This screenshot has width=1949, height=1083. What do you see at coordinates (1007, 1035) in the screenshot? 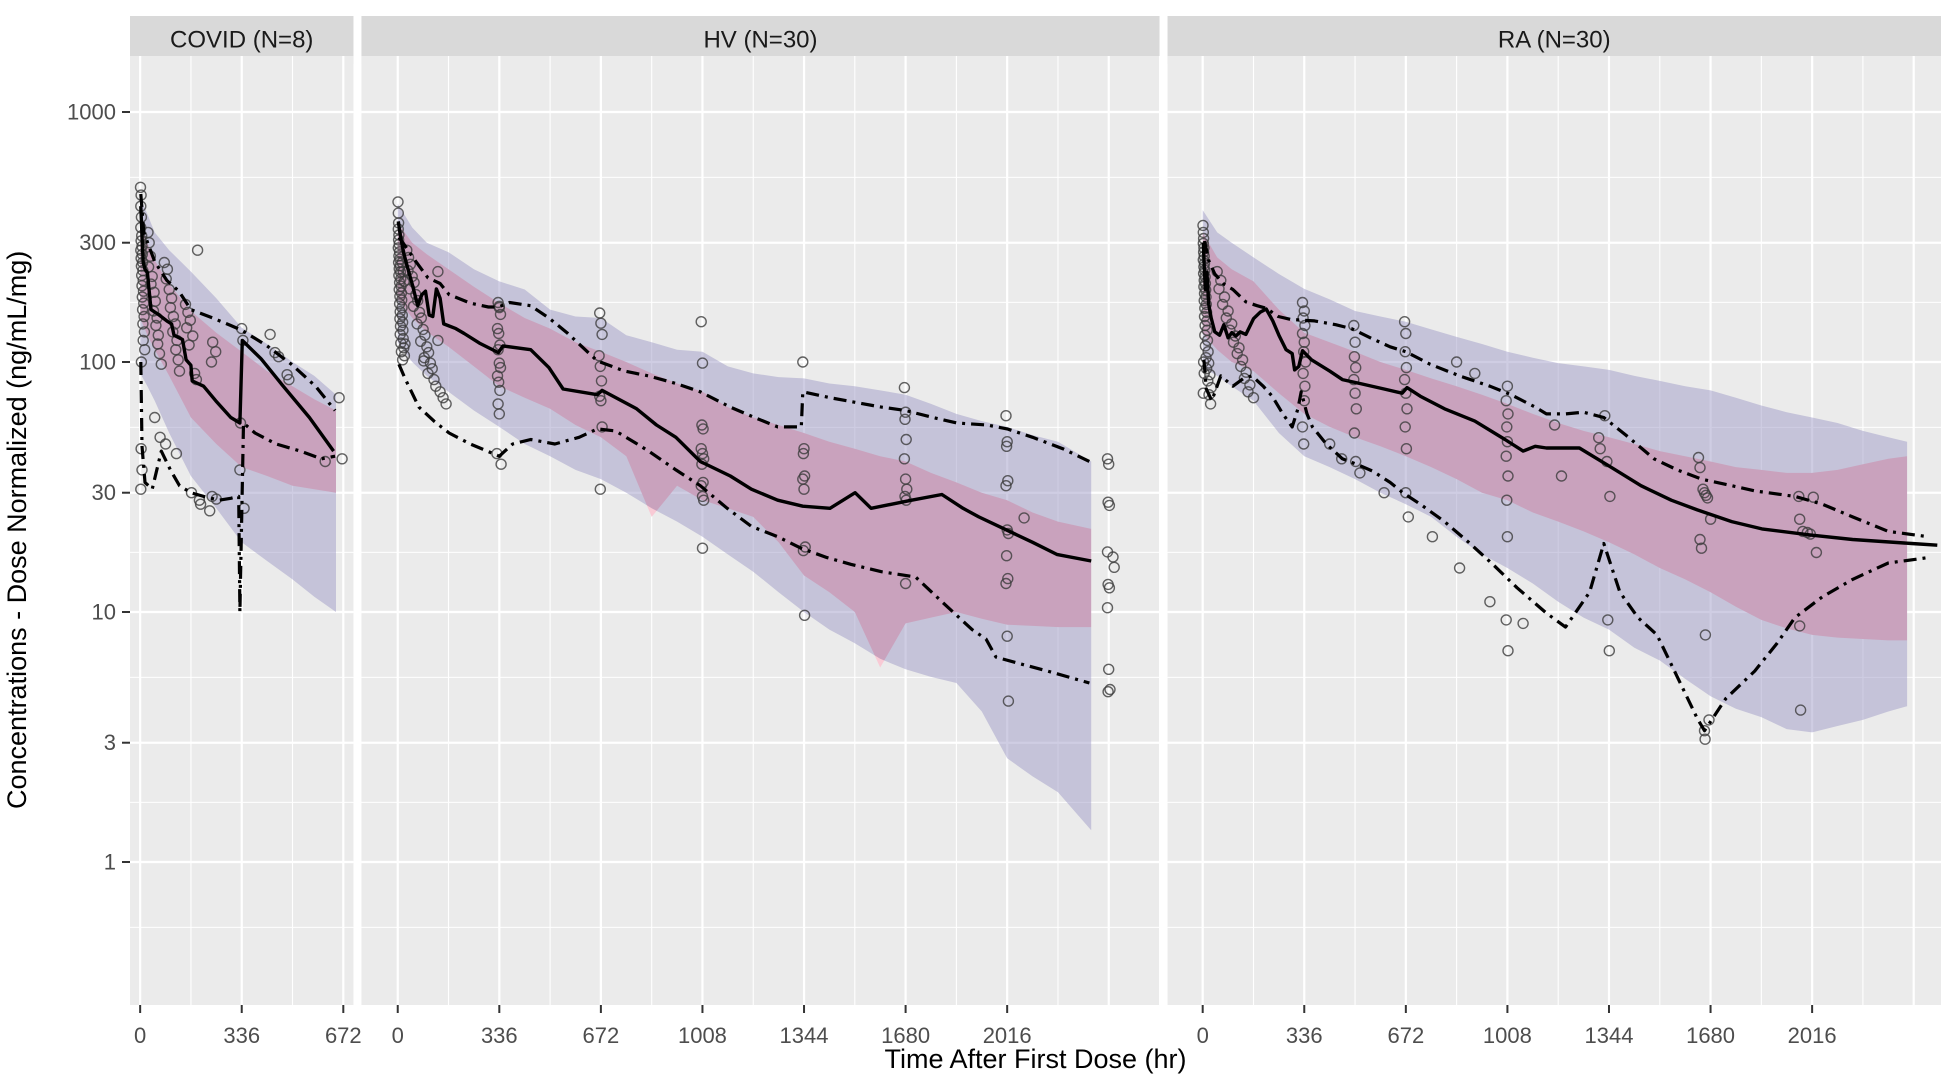
I see `x-tick-label: 2016` at bounding box center [1007, 1035].